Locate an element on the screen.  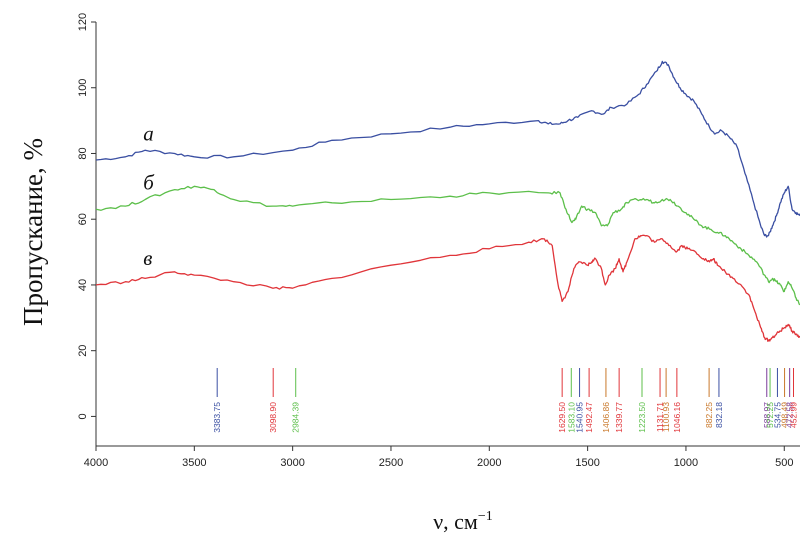
x-tick-label: 1000 is located at coordinates (686, 463).